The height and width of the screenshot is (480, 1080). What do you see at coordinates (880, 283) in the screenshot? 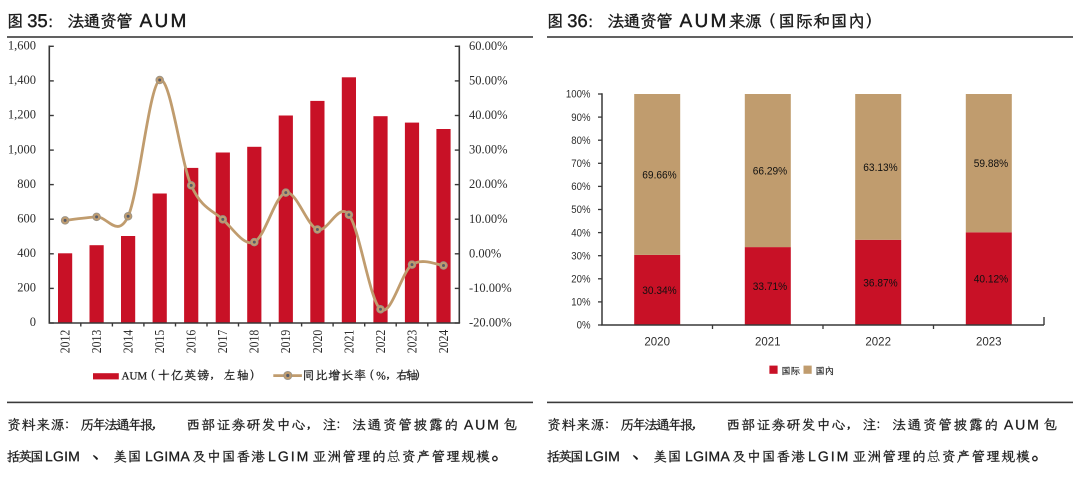
I see `svg-text: 36.87%` at bounding box center [880, 283].